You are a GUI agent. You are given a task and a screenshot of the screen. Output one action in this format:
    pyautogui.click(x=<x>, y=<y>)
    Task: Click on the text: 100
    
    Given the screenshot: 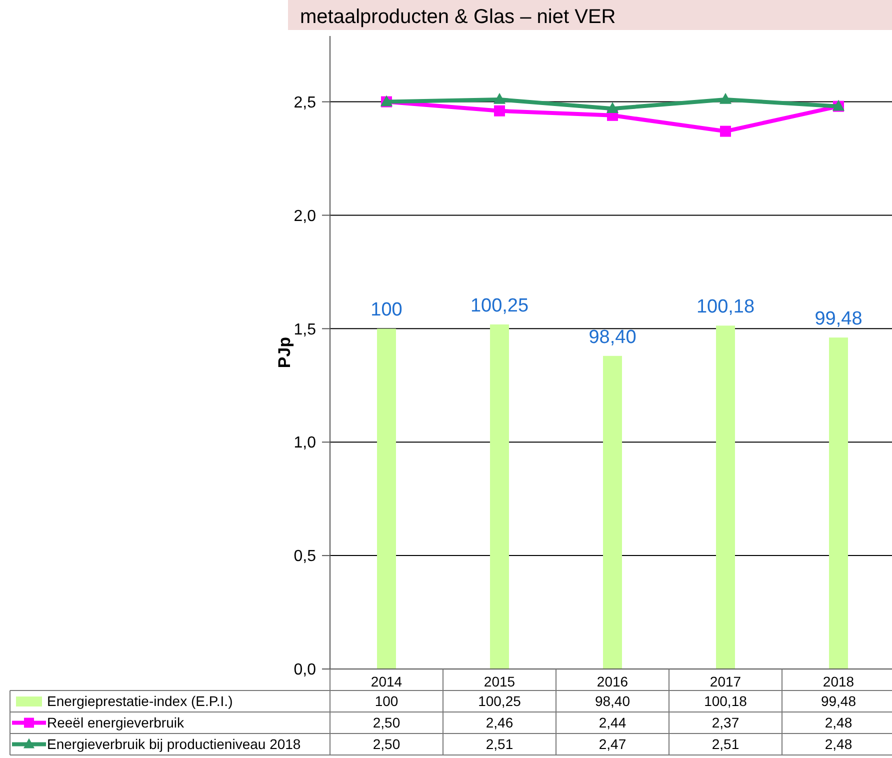 What is the action you would take?
    pyautogui.click(x=386, y=310)
    